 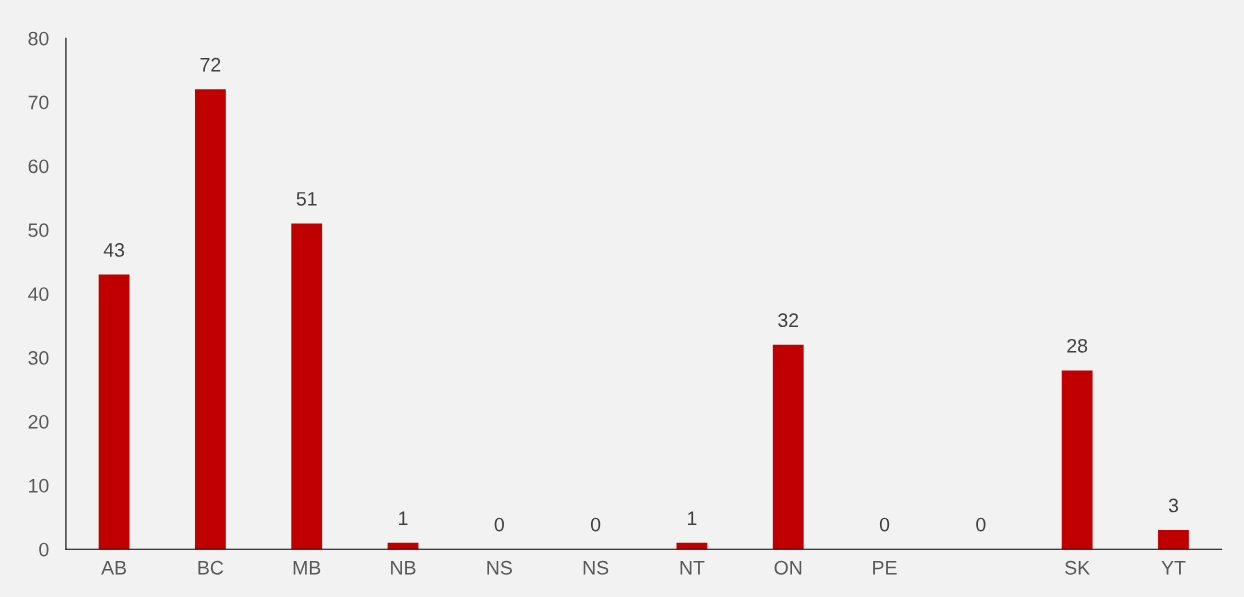 What do you see at coordinates (39, 485) in the screenshot?
I see `y-tick-label: 10` at bounding box center [39, 485].